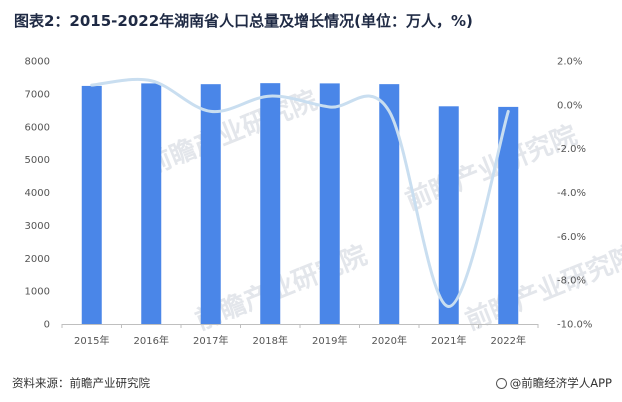 This screenshot has width=622, height=402. I want to click on brand-text: @前瞻经济学人APP, so click(560, 383).